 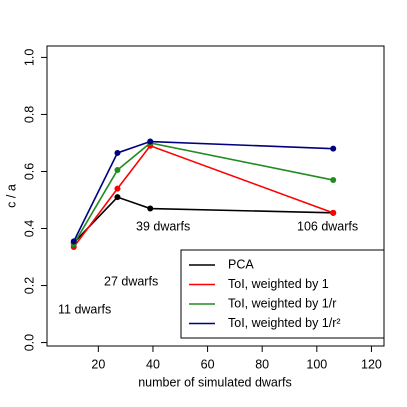 What do you see at coordinates (163, 226) in the screenshot?
I see `annotation: 39 dwarfs` at bounding box center [163, 226].